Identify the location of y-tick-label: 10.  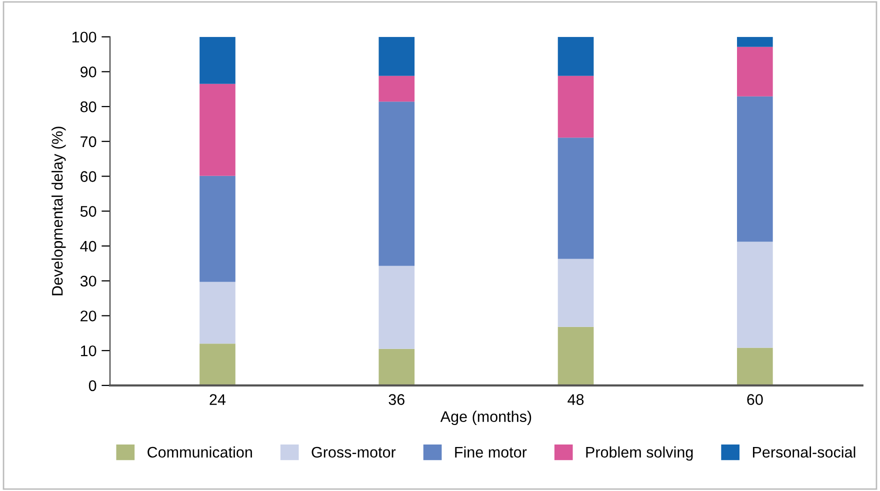
(88, 350).